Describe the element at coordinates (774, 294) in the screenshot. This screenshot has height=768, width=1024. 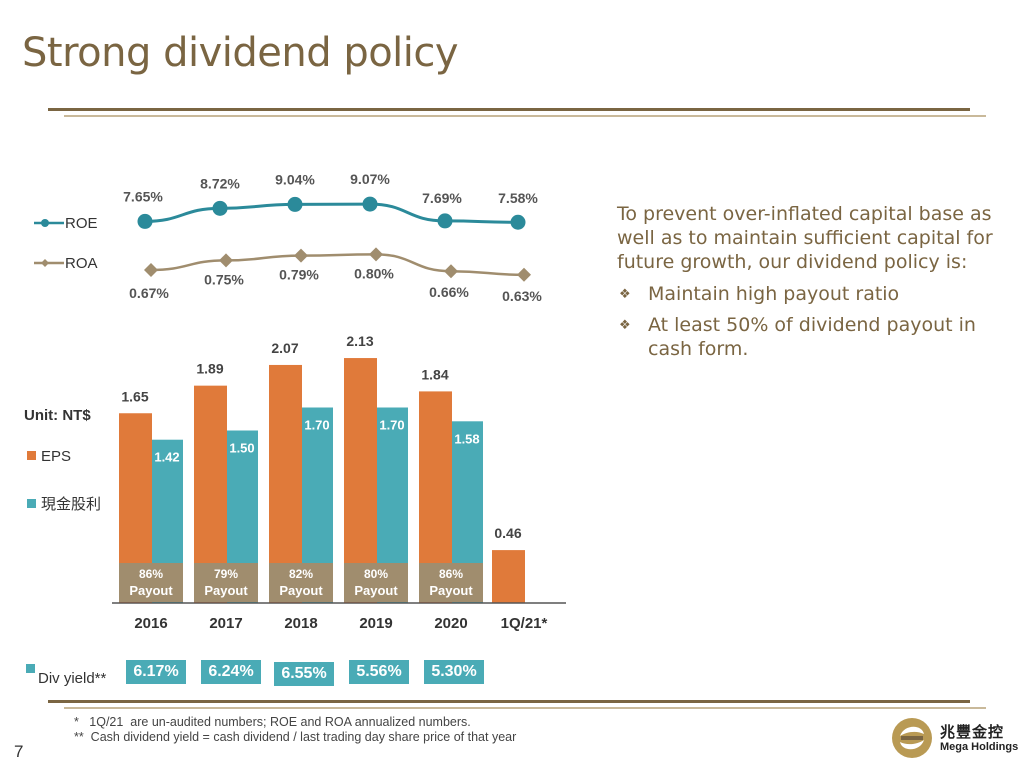
I see `policy-bullet-text: Maintain high payout ratio` at that location.